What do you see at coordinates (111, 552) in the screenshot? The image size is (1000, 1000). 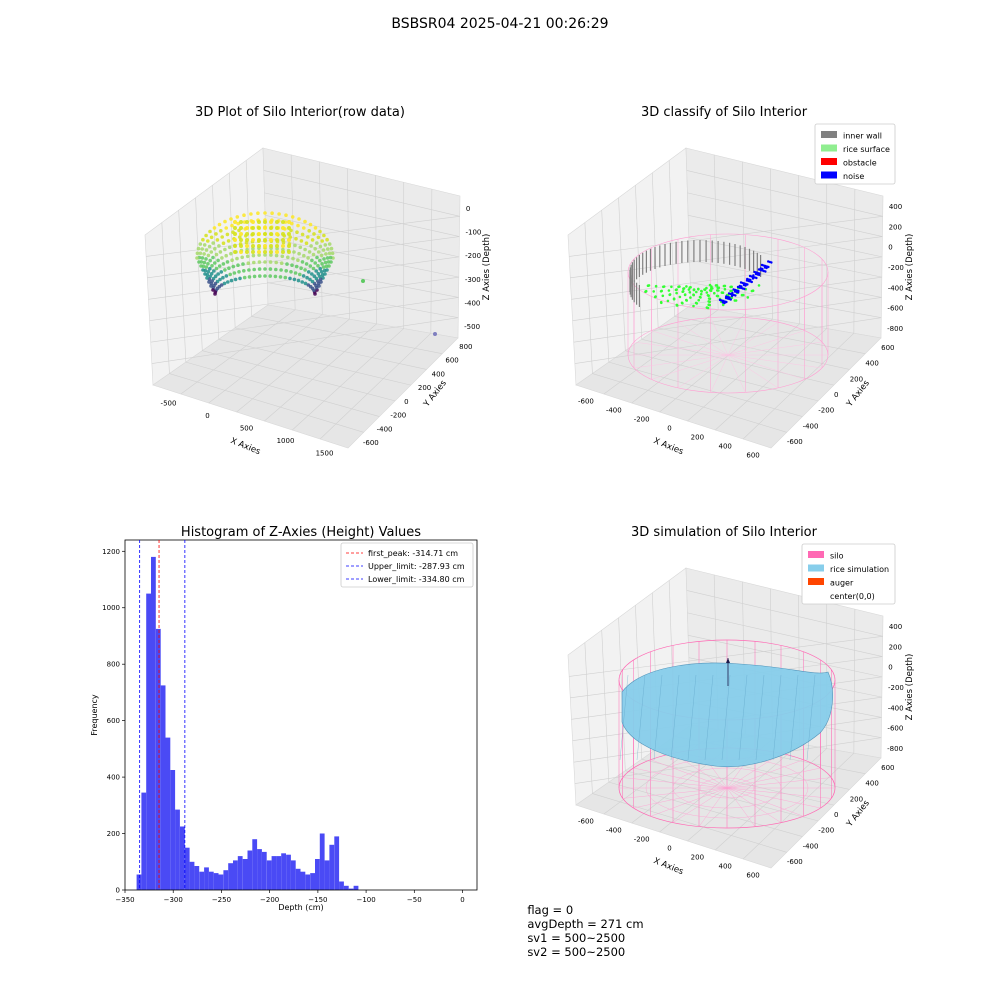 I see `y-tick-label: 1200` at bounding box center [111, 552].